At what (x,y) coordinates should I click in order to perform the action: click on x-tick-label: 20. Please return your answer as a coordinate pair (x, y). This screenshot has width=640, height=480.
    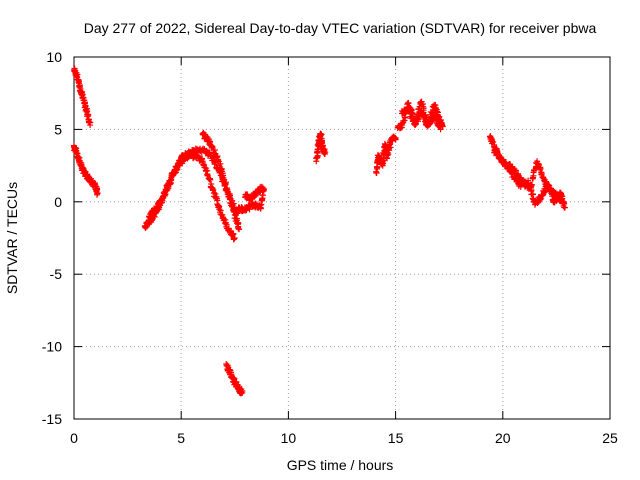
    Looking at the image, I should click on (503, 438).